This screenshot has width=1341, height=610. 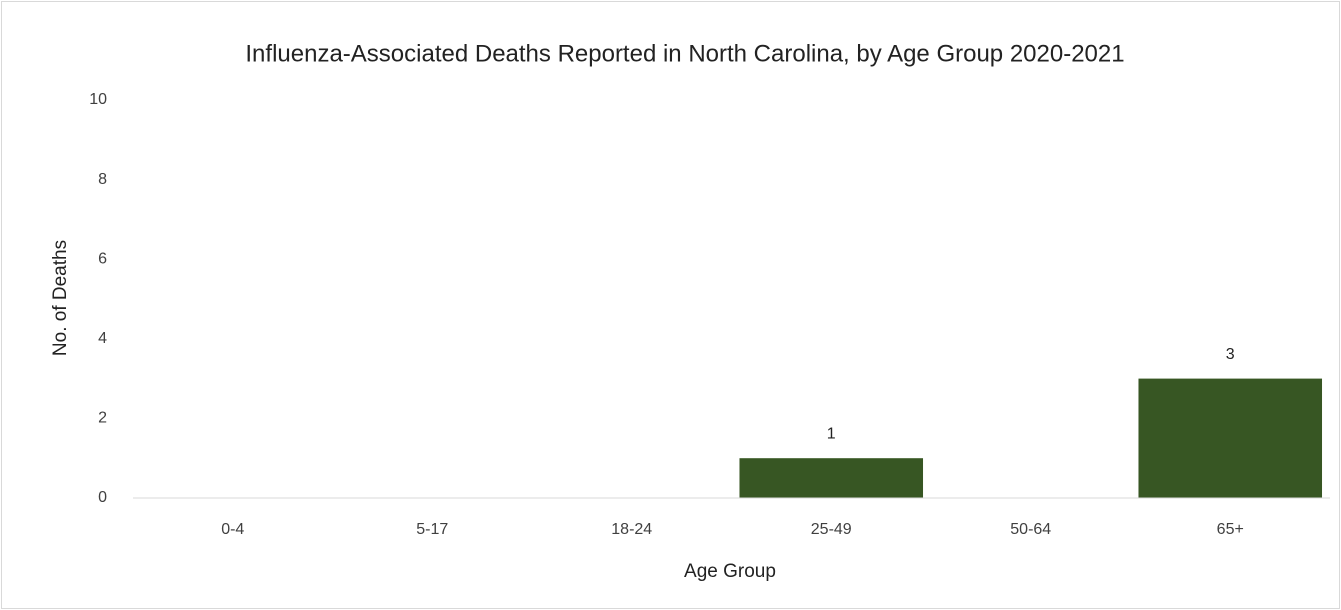 I want to click on data-label: 1, so click(x=831, y=433).